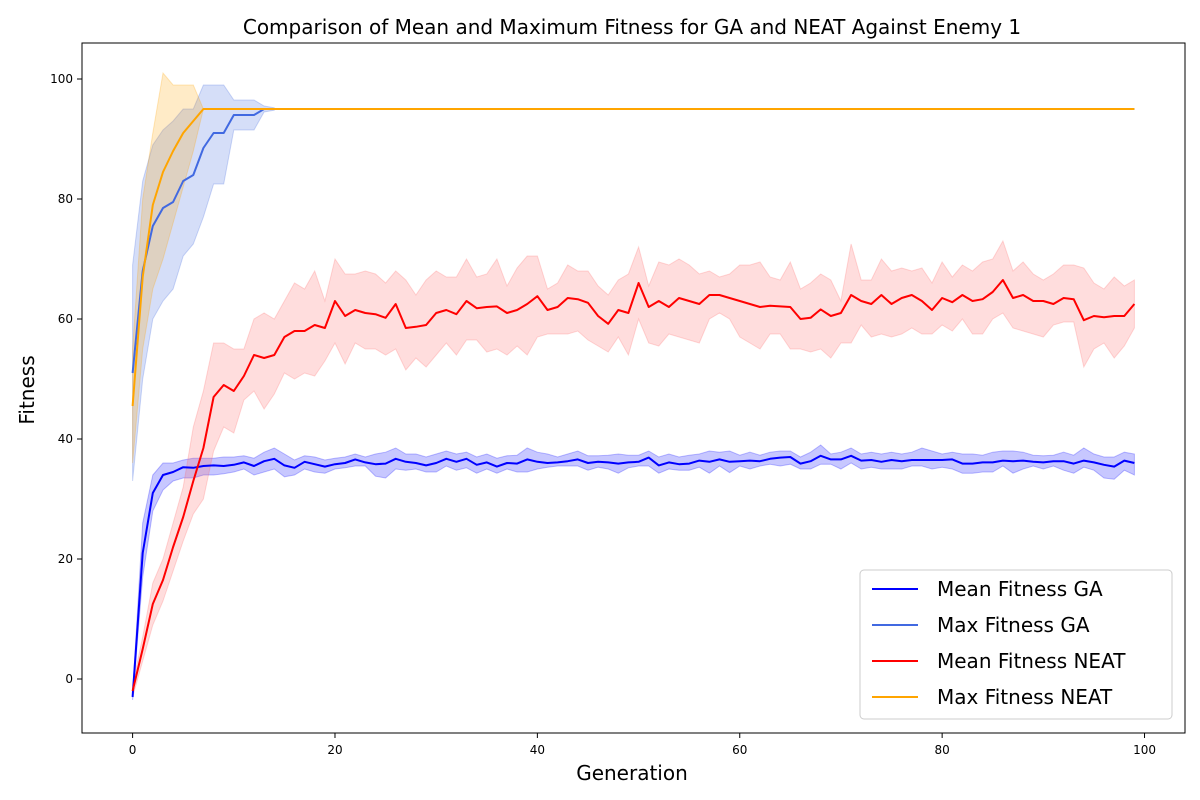 The height and width of the screenshot is (800, 1200). What do you see at coordinates (1025, 697) in the screenshot?
I see `max-fitness-neat-legend-label: Max Fitness NEAT` at bounding box center [1025, 697].